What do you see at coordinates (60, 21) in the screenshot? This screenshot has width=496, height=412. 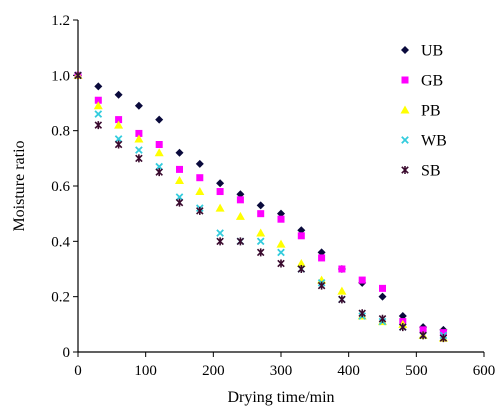 I see `y-tick-label: 1.2` at bounding box center [60, 21].